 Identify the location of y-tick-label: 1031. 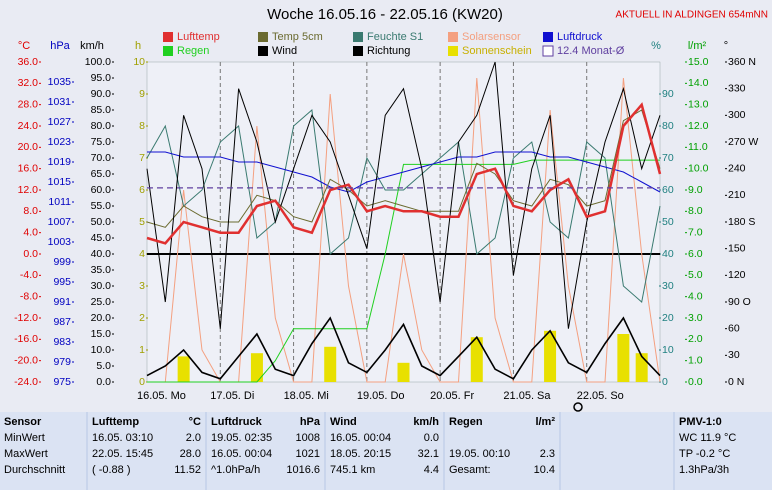
(60, 102).